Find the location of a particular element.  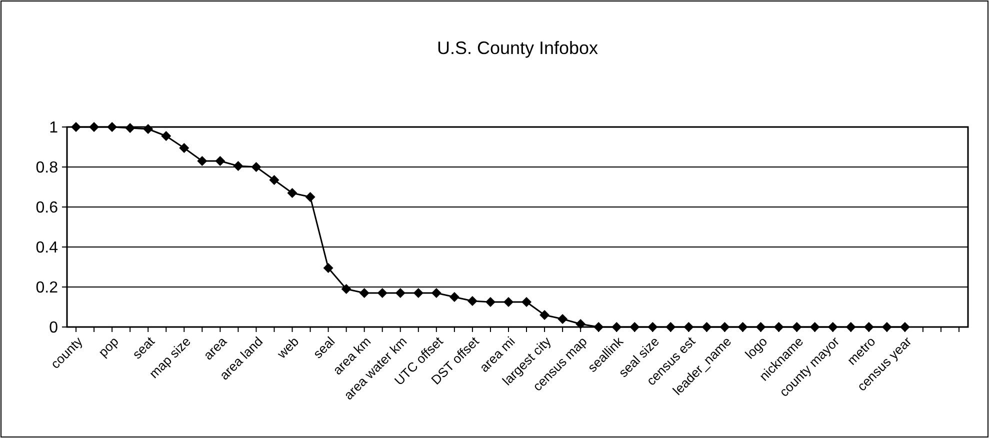

x-tick-label: web is located at coordinates (287, 348).